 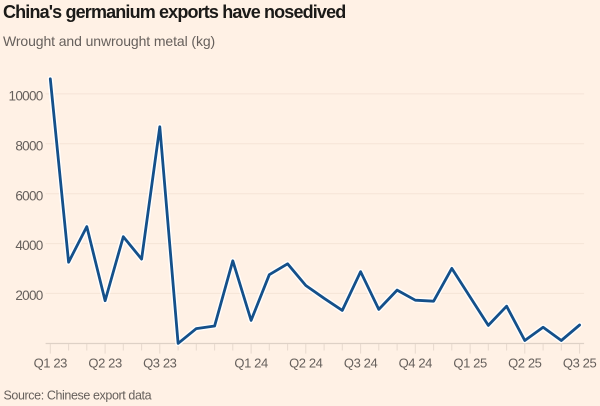 What do you see at coordinates (470, 363) in the screenshot?
I see `svg-text: Q1 25` at bounding box center [470, 363].